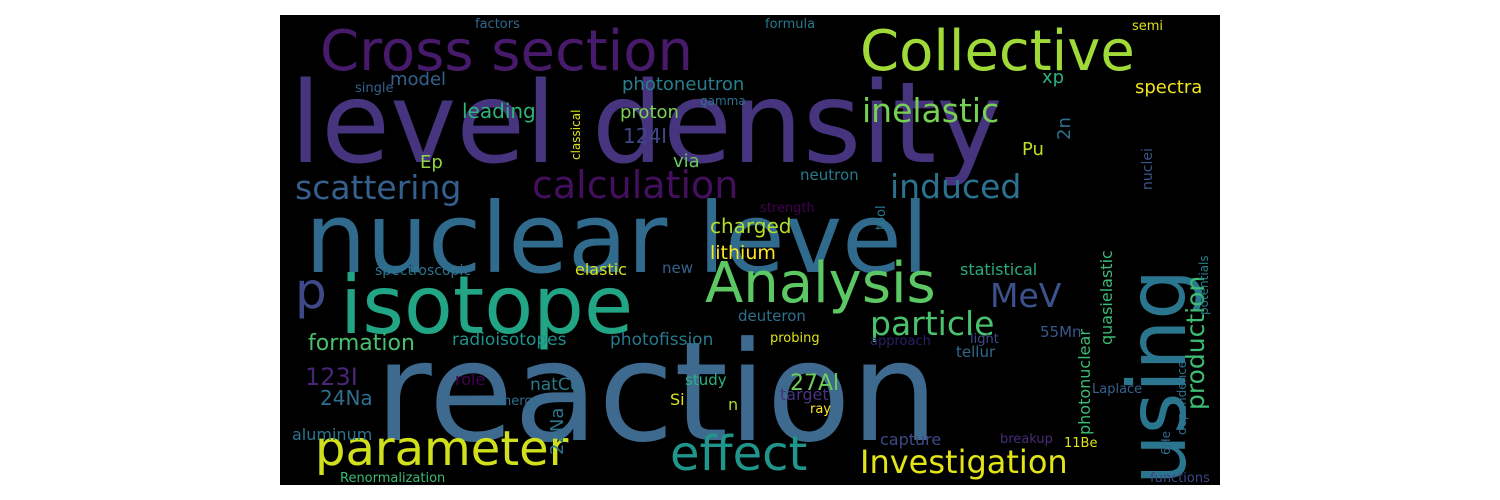 The height and width of the screenshot is (500, 1500). I want to click on word-particle: particle, so click(932, 323).